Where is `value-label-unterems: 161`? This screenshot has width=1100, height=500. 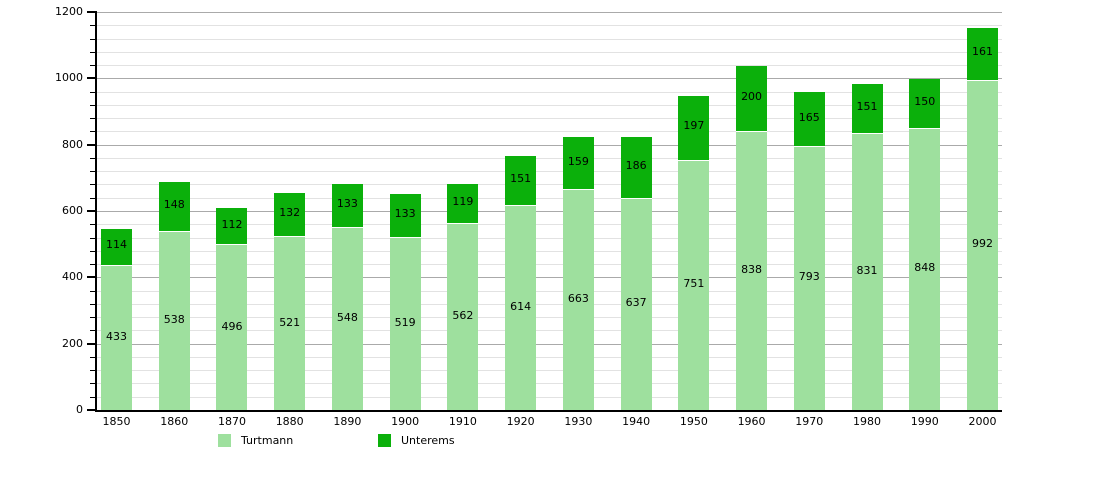
value-label-unterems: 161 is located at coordinates (982, 52).